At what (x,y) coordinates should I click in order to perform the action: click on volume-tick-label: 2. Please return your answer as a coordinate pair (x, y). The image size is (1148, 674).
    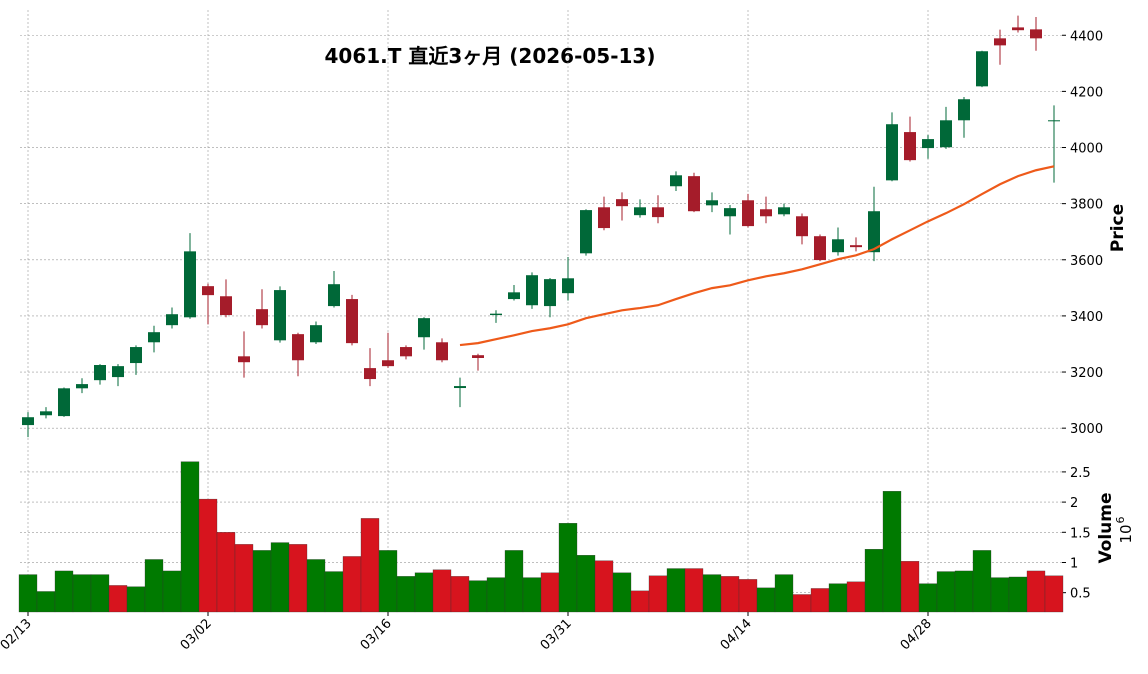
    Looking at the image, I should click on (1074, 503).